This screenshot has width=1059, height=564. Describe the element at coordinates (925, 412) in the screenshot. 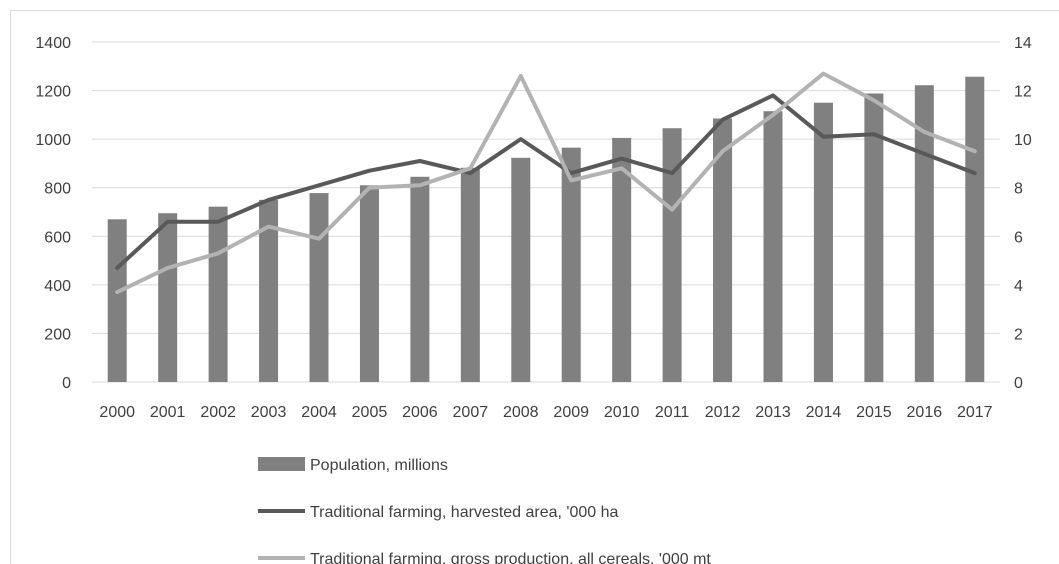

I see `x-tick-label: 2016` at that location.